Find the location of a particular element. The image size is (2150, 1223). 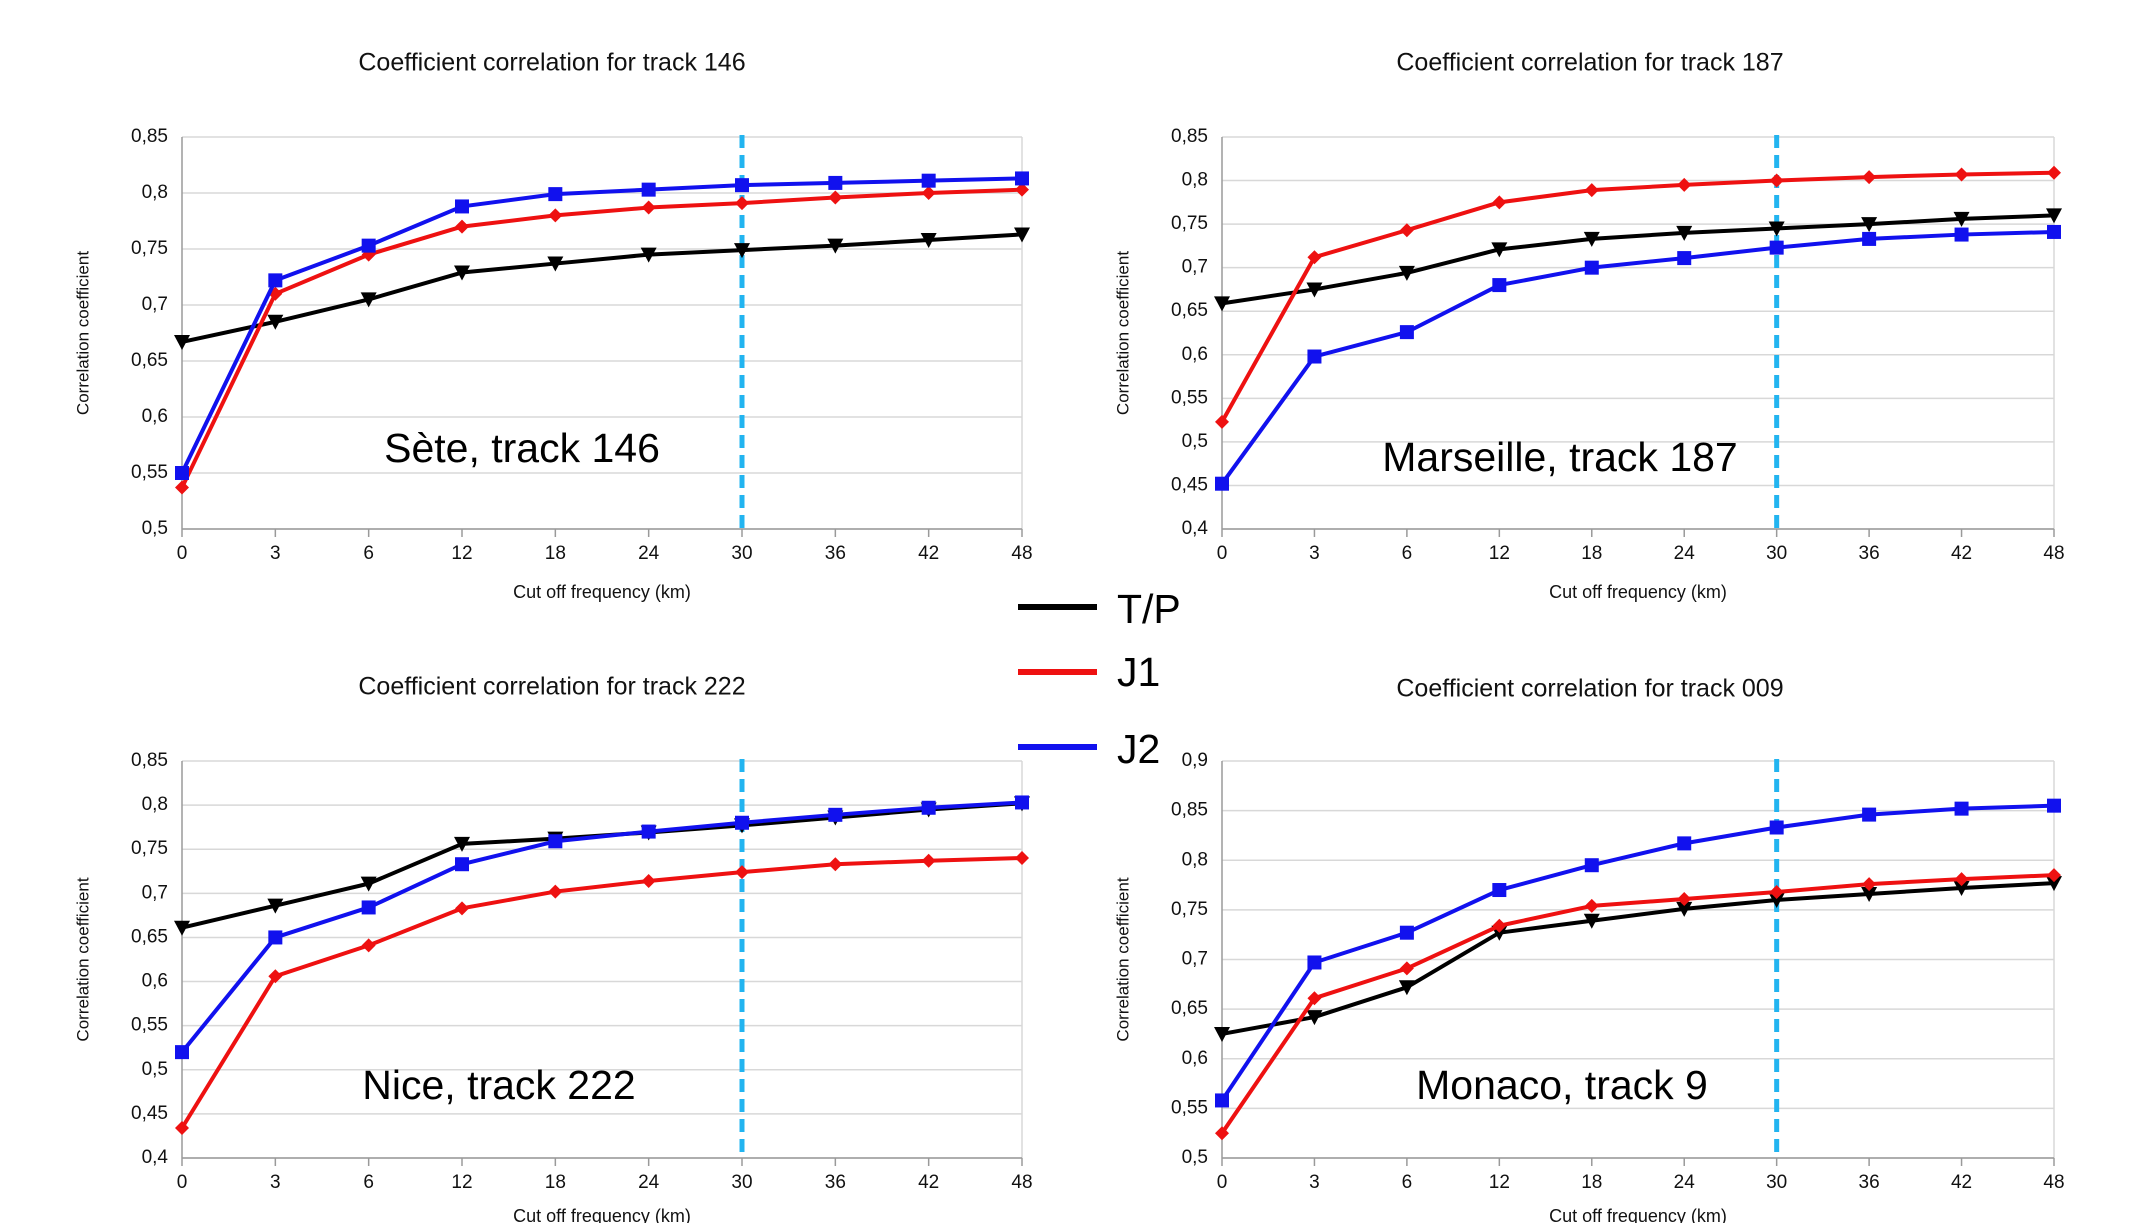

x-tick-label: 3 is located at coordinates (275, 1182).